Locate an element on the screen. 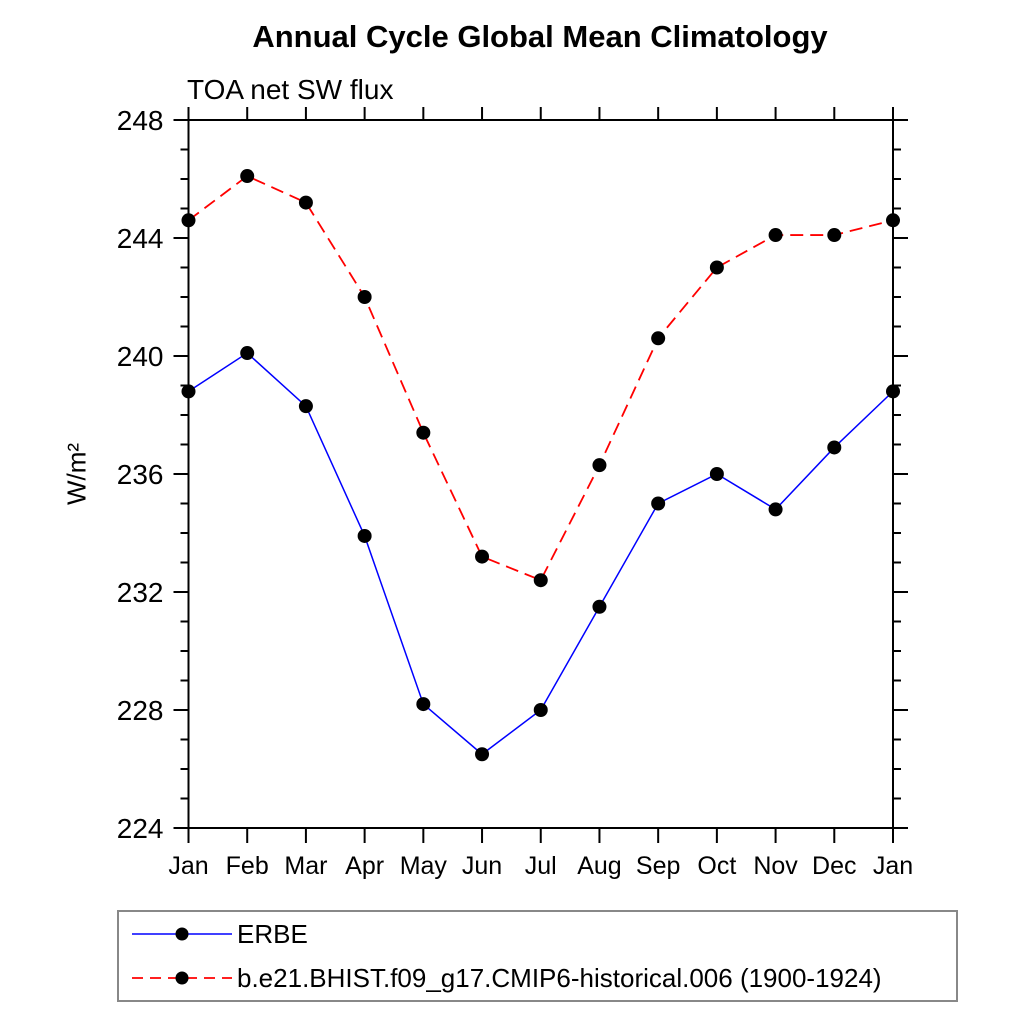  x-tick-label: Jul is located at coordinates (541, 866).